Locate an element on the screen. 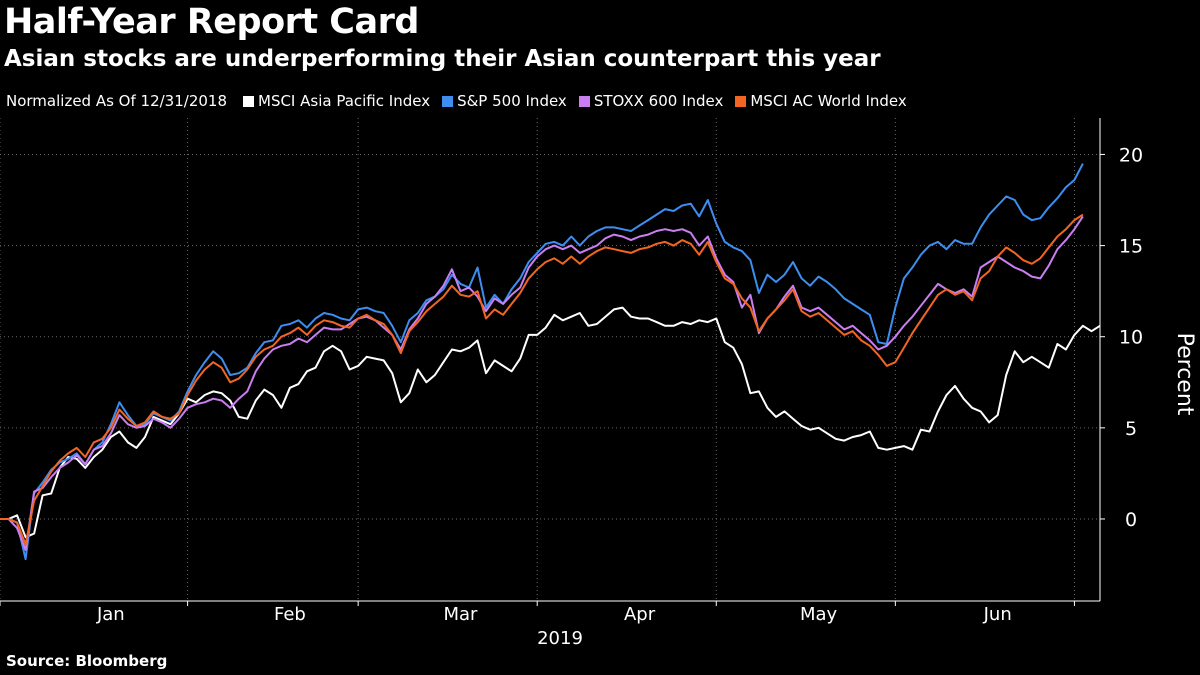  legend-label: MSCI Asia Pacific Index is located at coordinates (344, 101).